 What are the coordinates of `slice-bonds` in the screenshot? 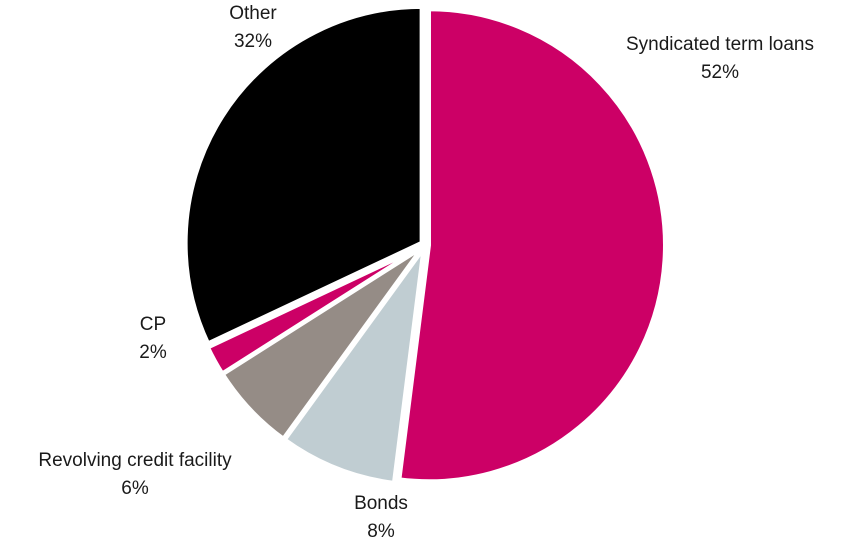 It's located at (354, 366).